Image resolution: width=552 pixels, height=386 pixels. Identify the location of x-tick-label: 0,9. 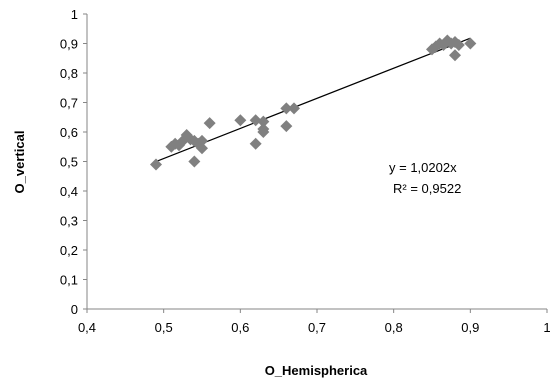
(470, 327).